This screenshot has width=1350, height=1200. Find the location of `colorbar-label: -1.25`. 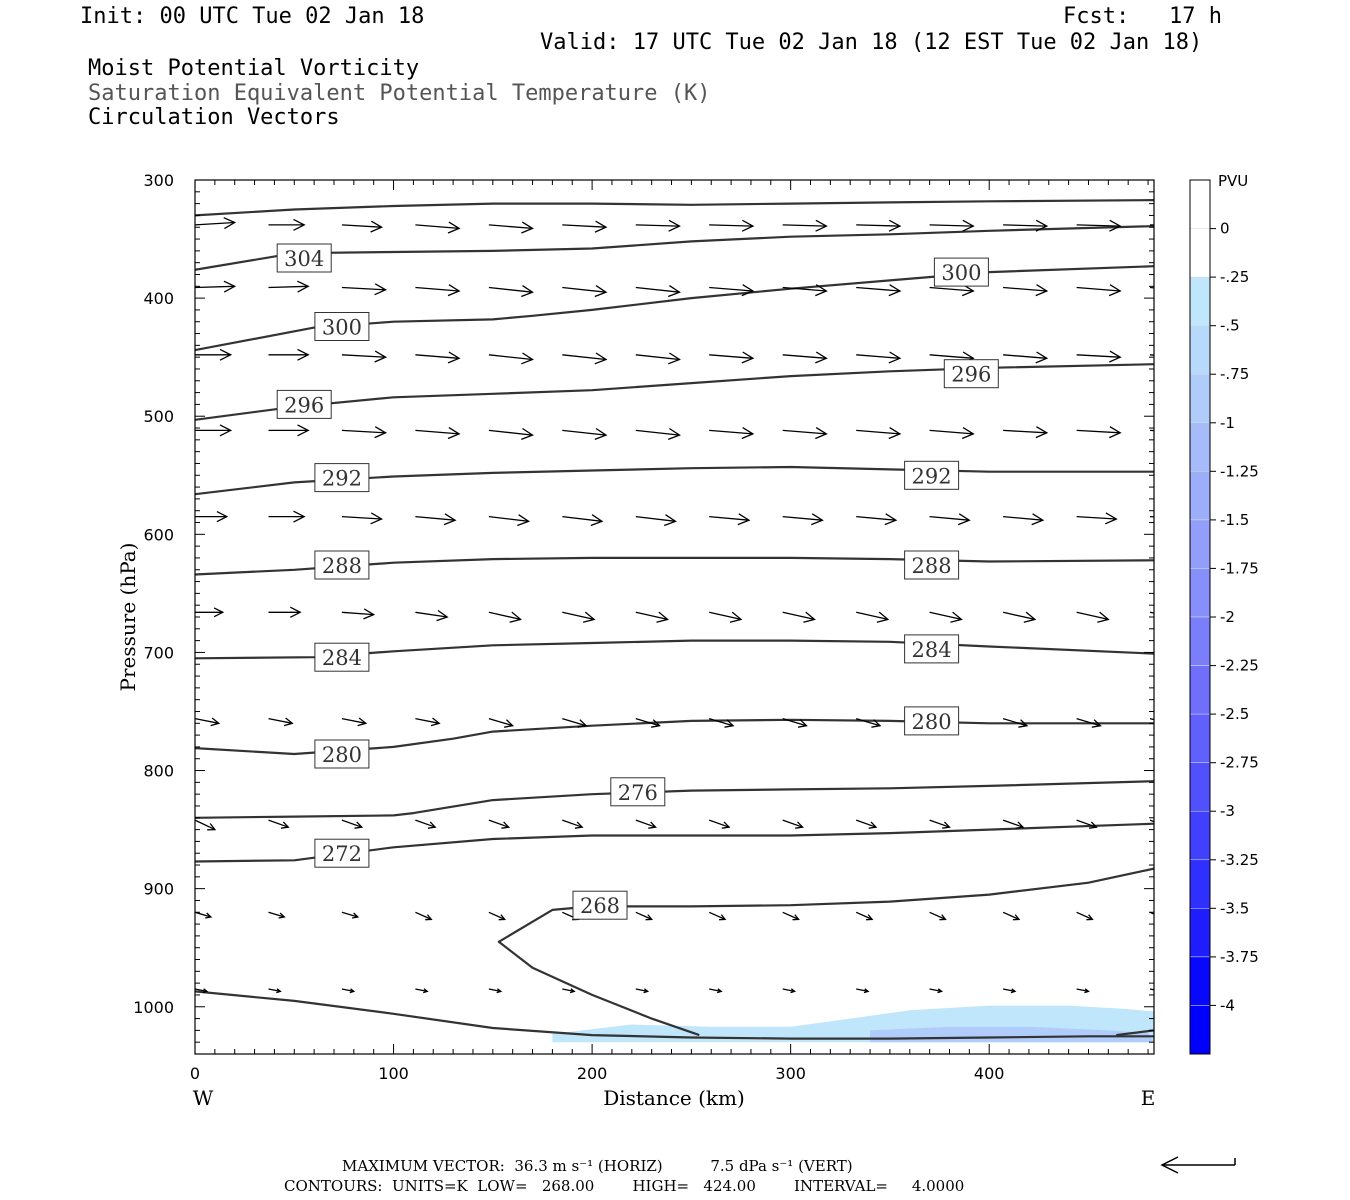

colorbar-label: -1.25 is located at coordinates (1239, 471).